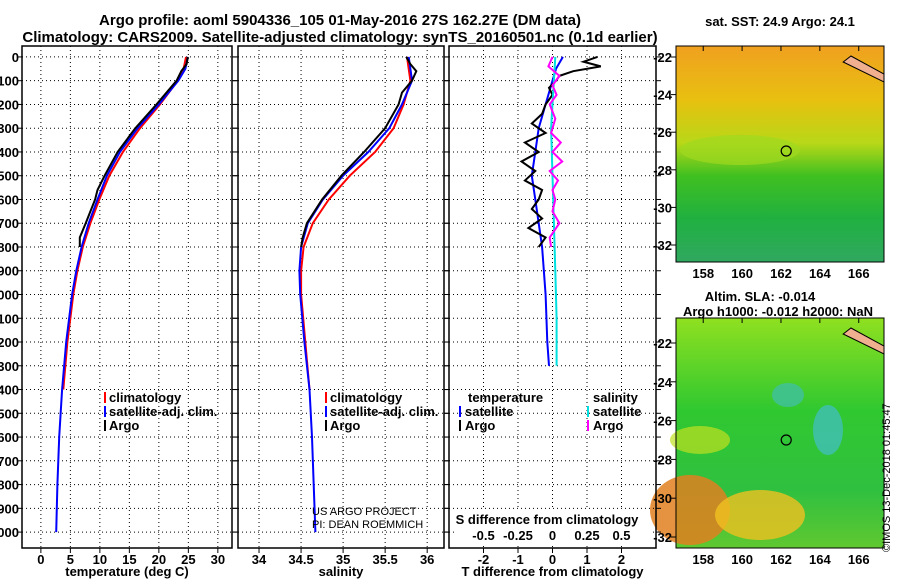 This screenshot has width=900, height=580. I want to click on y-tick-label: 300, so click(9, 128).